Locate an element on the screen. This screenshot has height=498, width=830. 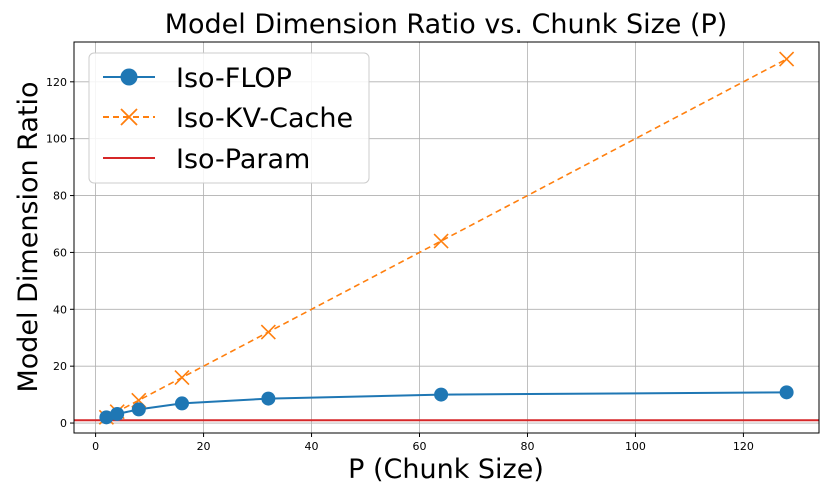
chart-title: Model Dimension Ratio vs. Chunk Size (P) is located at coordinates (446, 24).